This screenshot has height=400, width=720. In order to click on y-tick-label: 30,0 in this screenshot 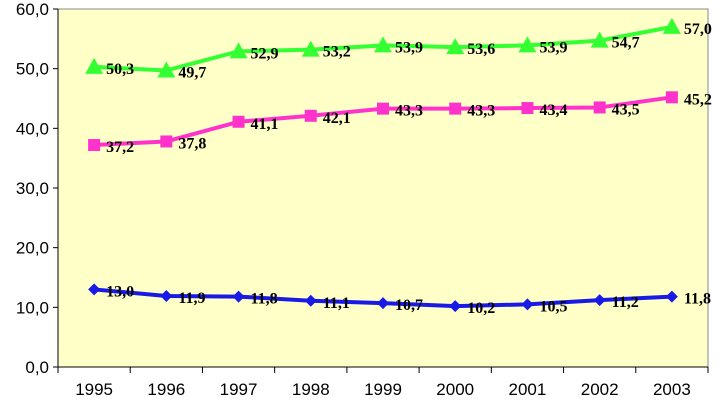, I will do `click(32, 188)`.